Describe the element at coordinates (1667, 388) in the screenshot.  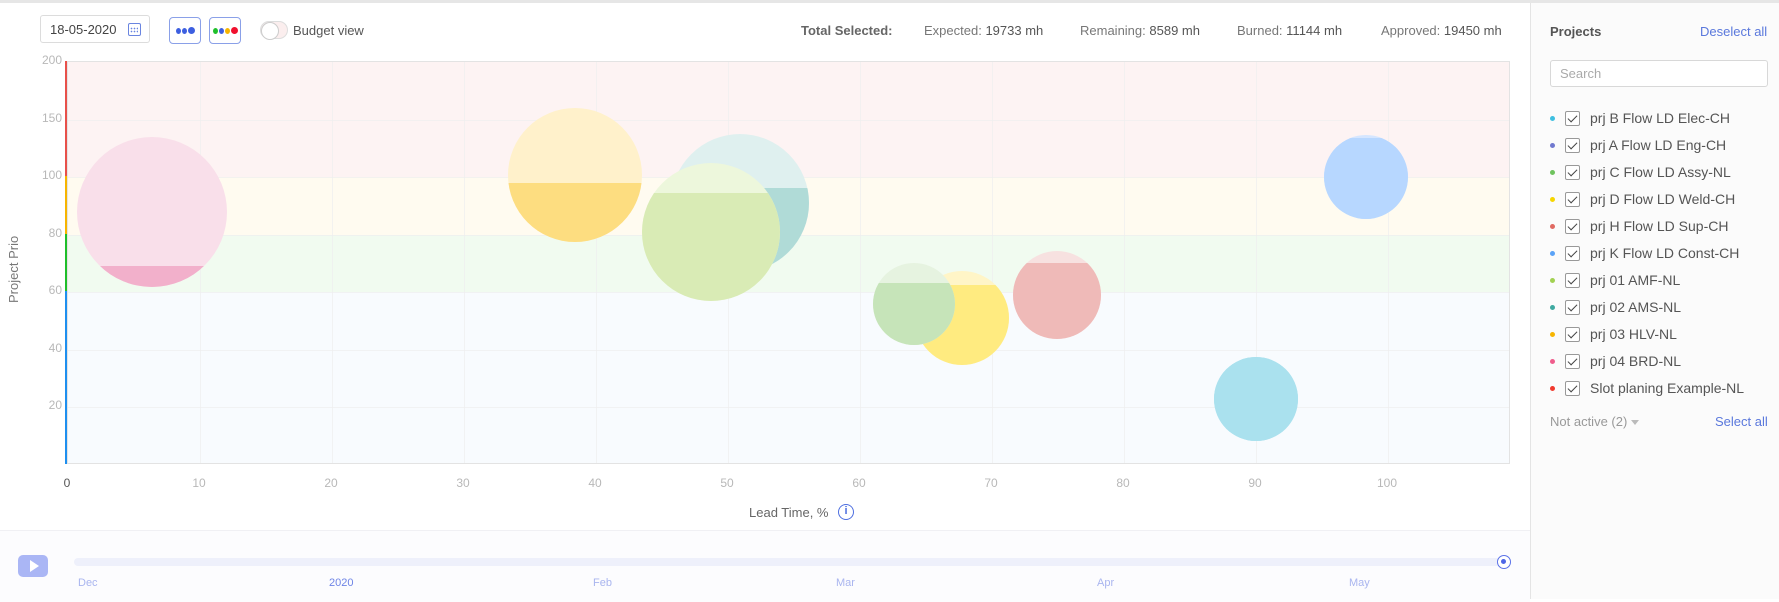
I see `project-name: Slot planing Example-NL` at that location.